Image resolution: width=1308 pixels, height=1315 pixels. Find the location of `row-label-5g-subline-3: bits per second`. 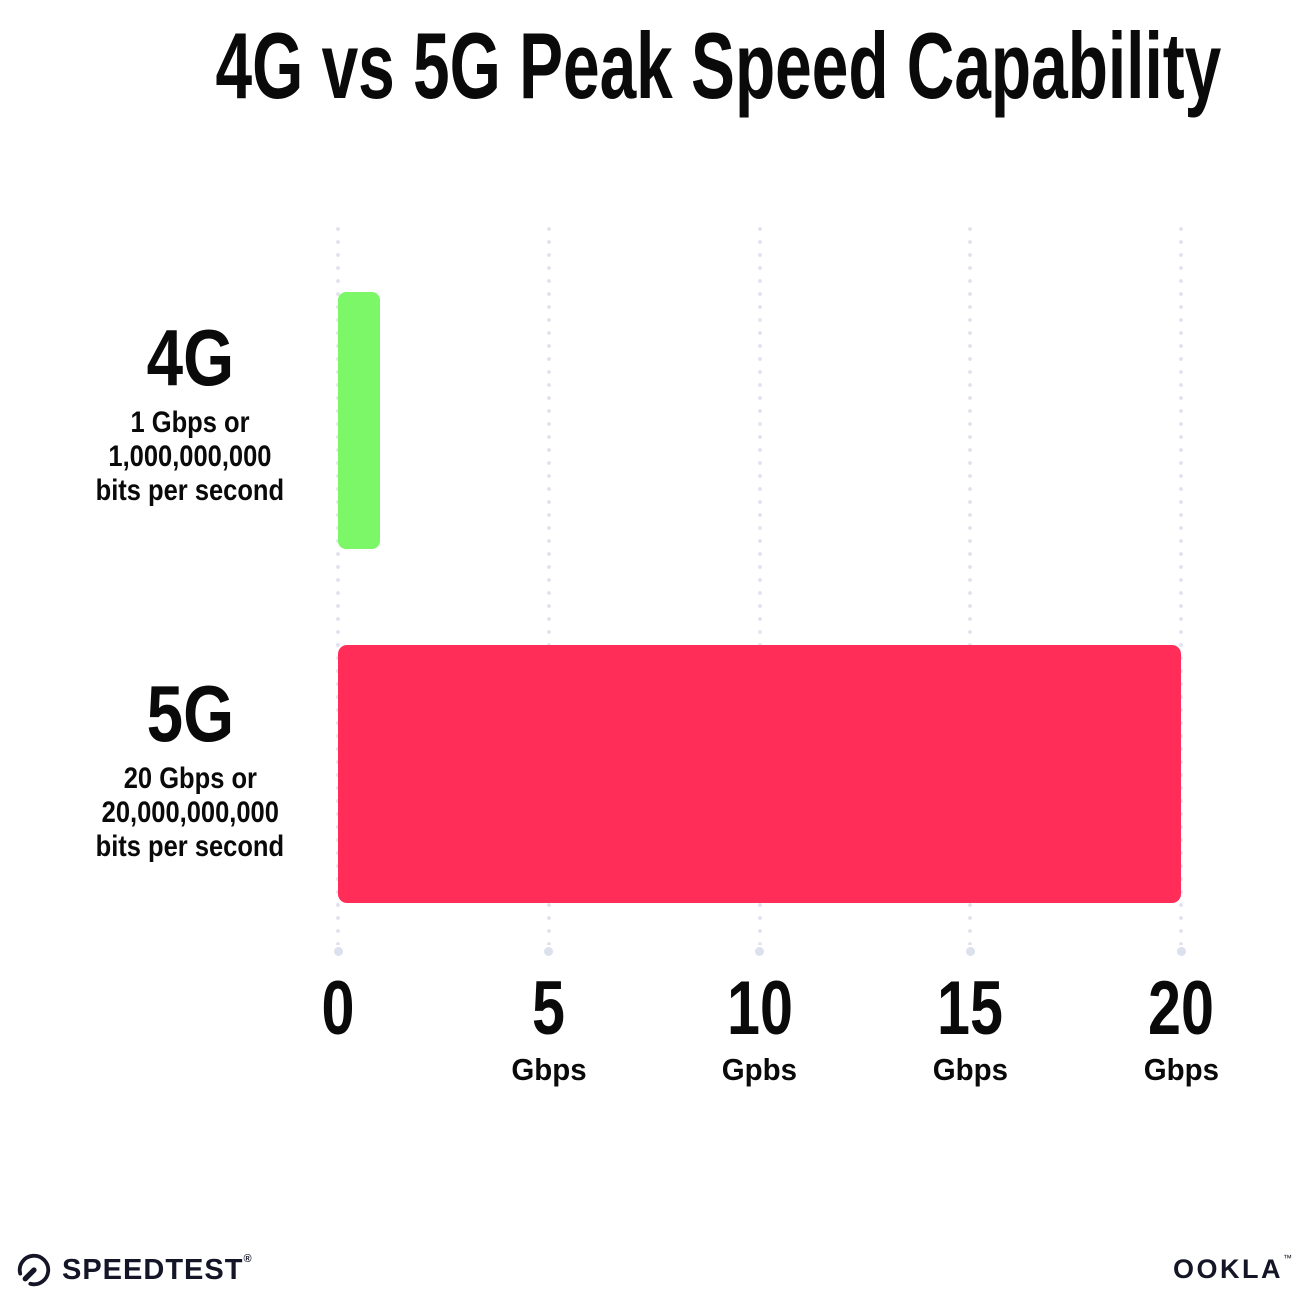

row-label-5g-subline-3: bits per second is located at coordinates (190, 846).